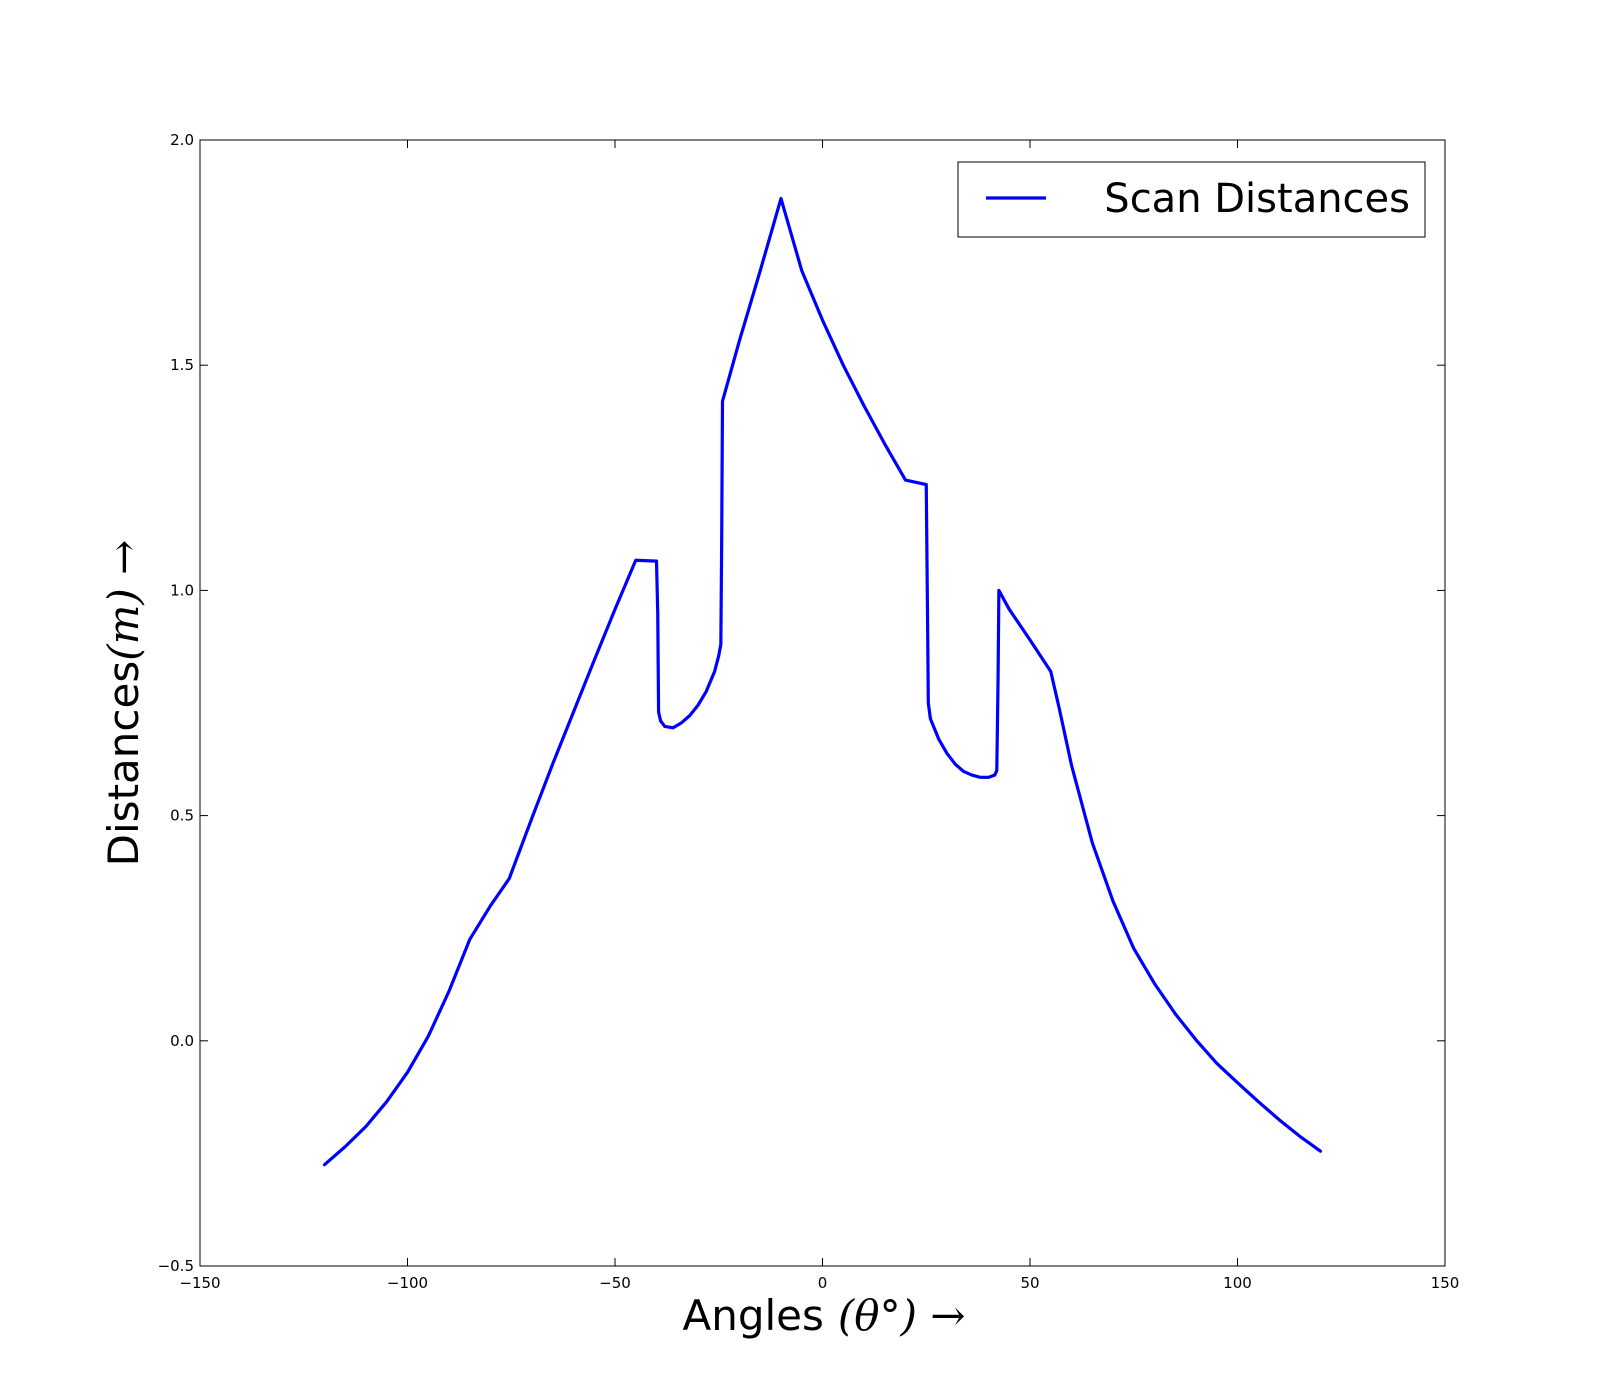 The height and width of the screenshot is (1400, 1600). I want to click on x-axis-label: Angles (θ°) →, so click(823, 1315).